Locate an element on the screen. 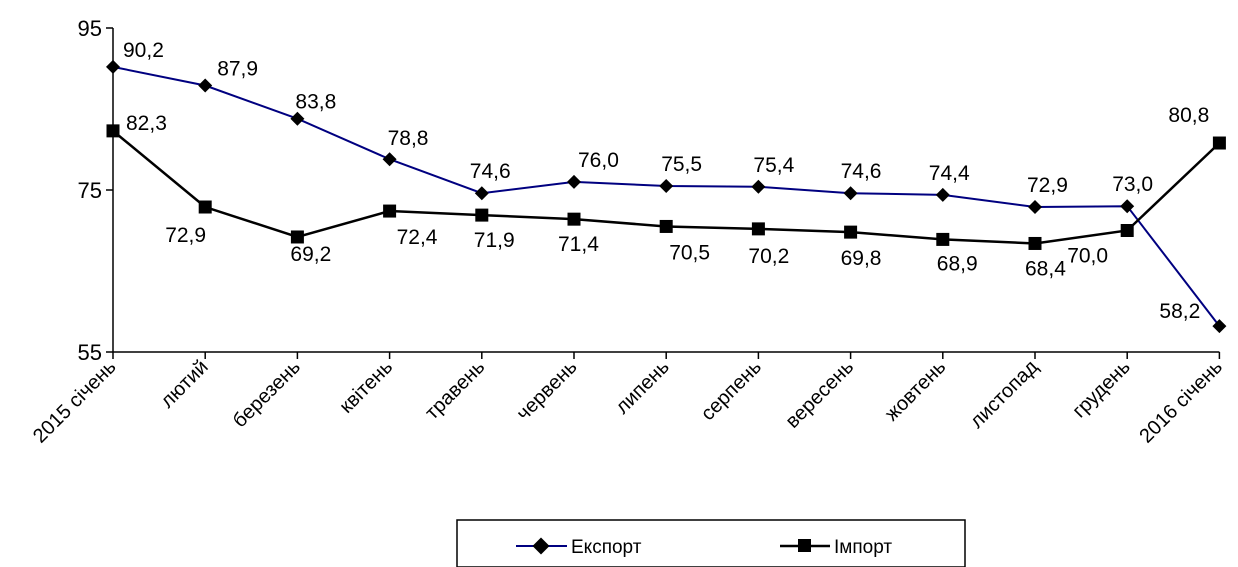  y-tick-label: 55 is located at coordinates (90, 352).